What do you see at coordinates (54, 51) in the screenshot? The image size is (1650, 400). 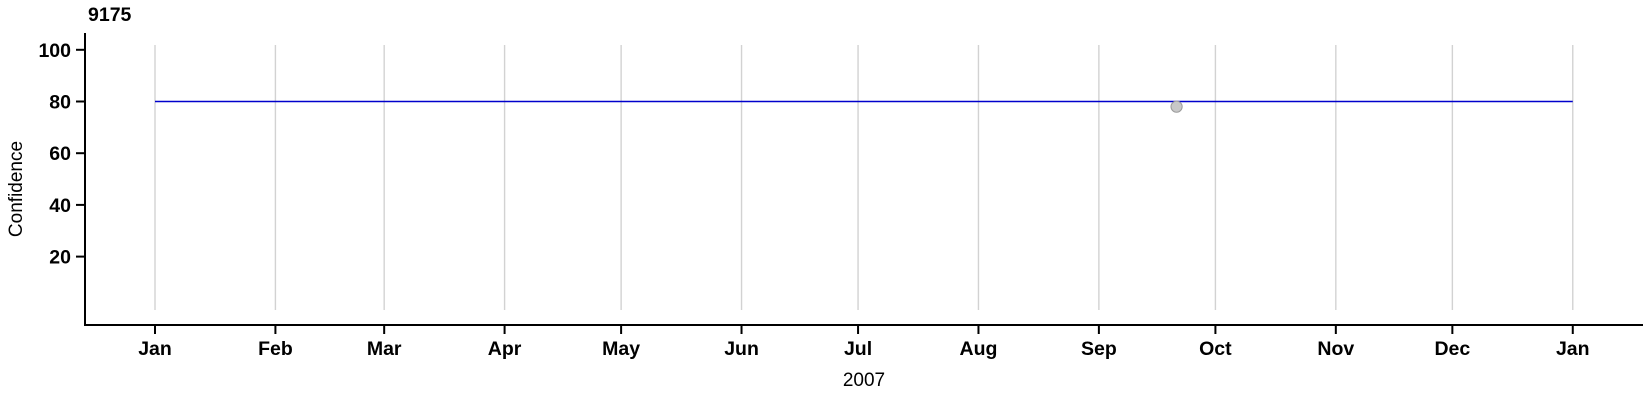 I see `y-tick-label: 100` at bounding box center [54, 51].